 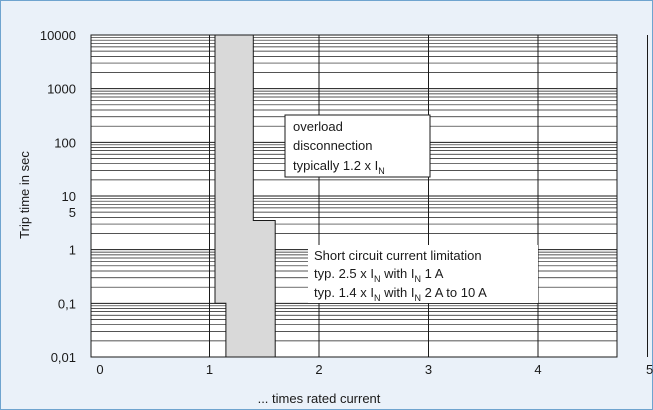 I want to click on svg-text:Short circuit current limitati: Short circuit current limitation, so click(x=398, y=255).